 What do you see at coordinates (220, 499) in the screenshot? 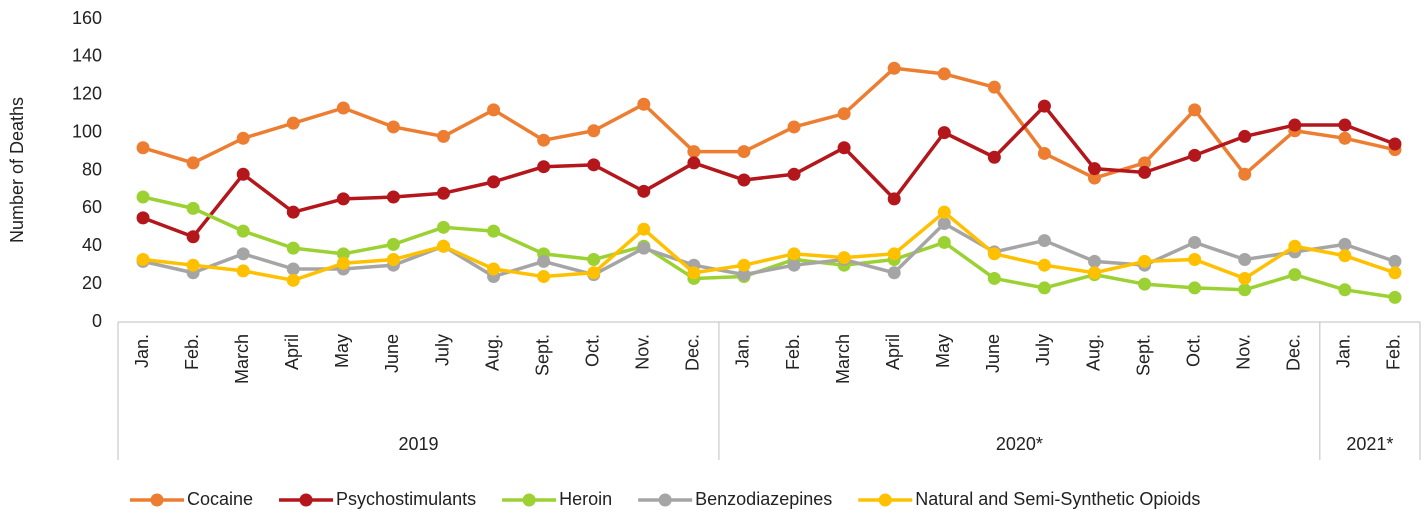
I see `legend-label: Cocaine` at bounding box center [220, 499].